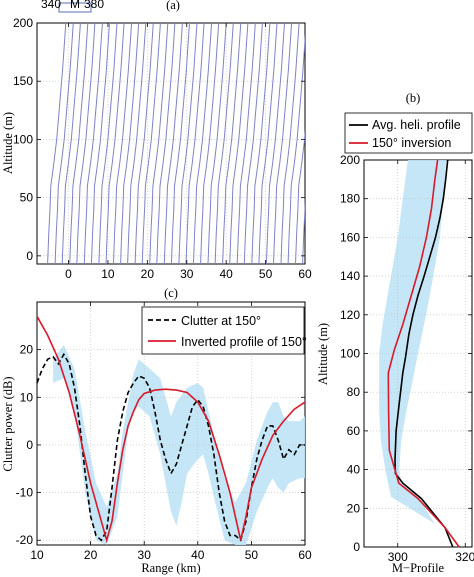 This screenshot has width=474, height=577. What do you see at coordinates (8, 143) in the screenshot?
I see `panel-a-y-axis-label: Altitude (m)` at bounding box center [8, 143].